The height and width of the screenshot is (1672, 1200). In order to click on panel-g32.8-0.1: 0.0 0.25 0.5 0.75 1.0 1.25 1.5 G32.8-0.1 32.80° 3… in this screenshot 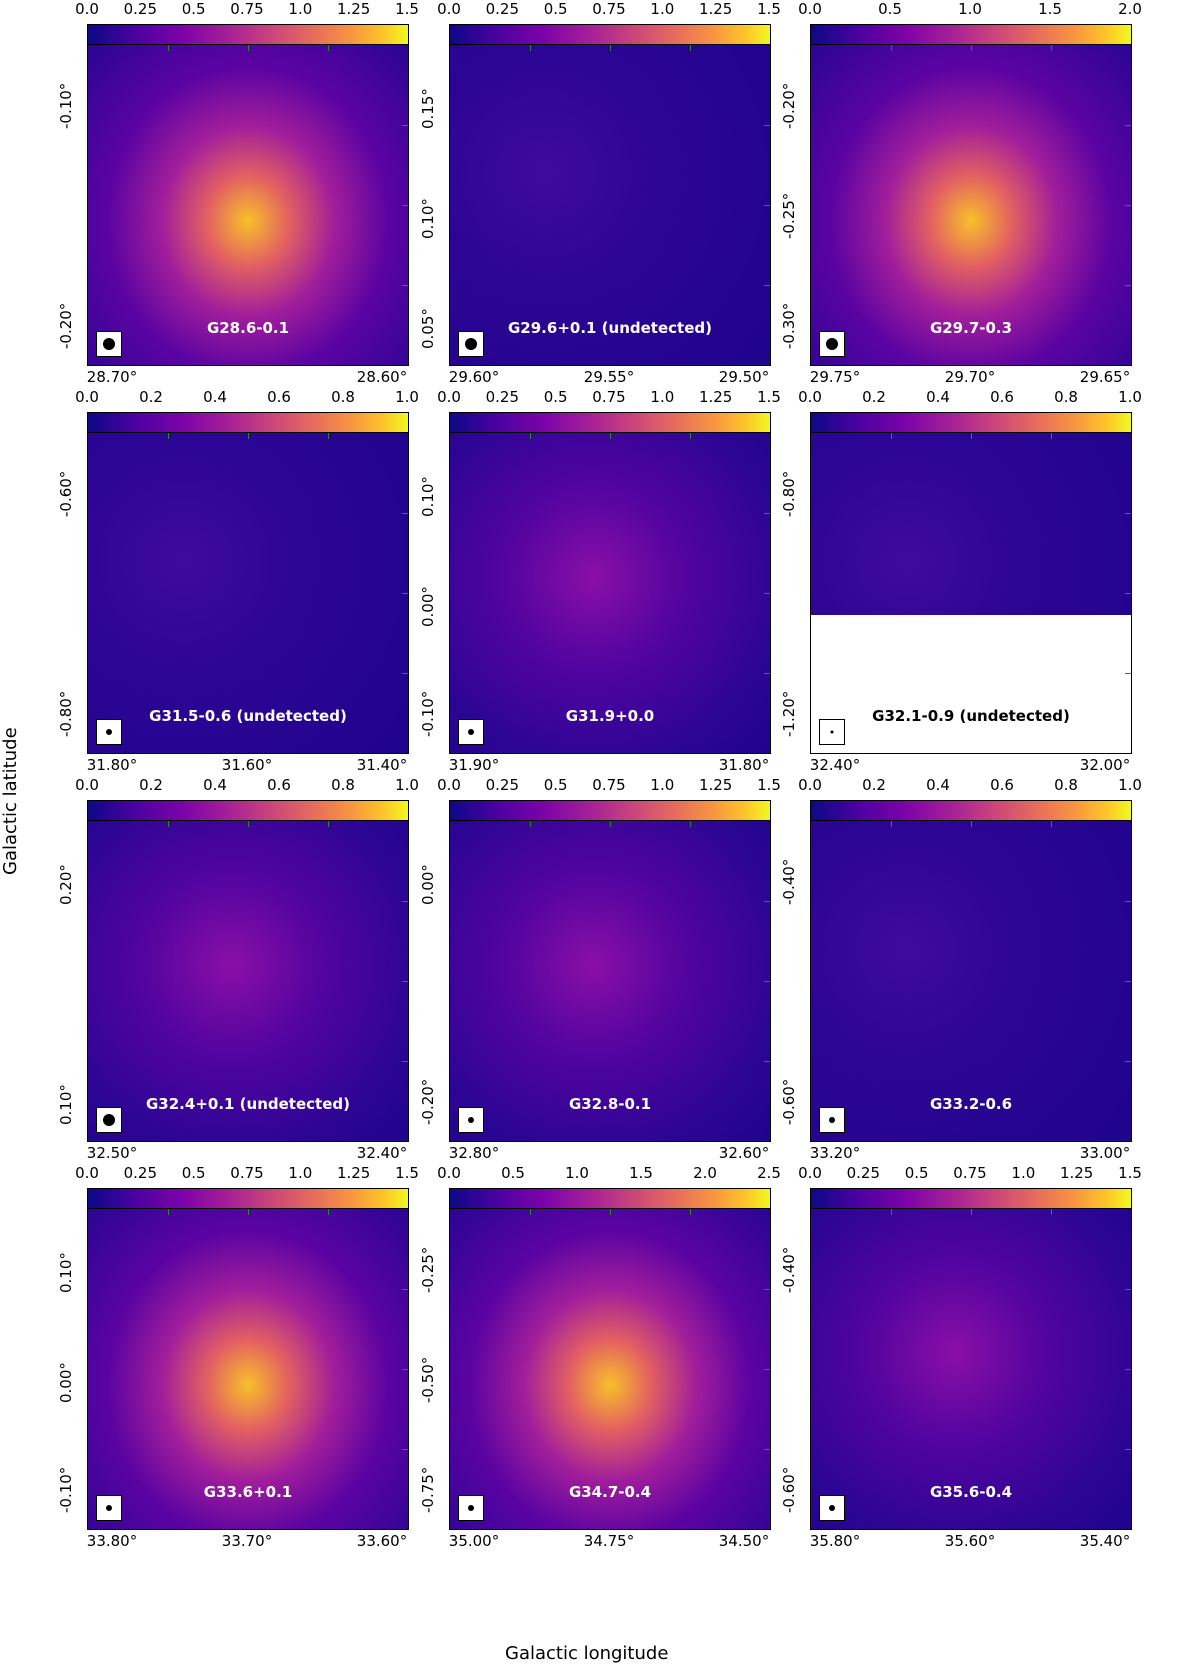, I will do `click(600, 969)`.